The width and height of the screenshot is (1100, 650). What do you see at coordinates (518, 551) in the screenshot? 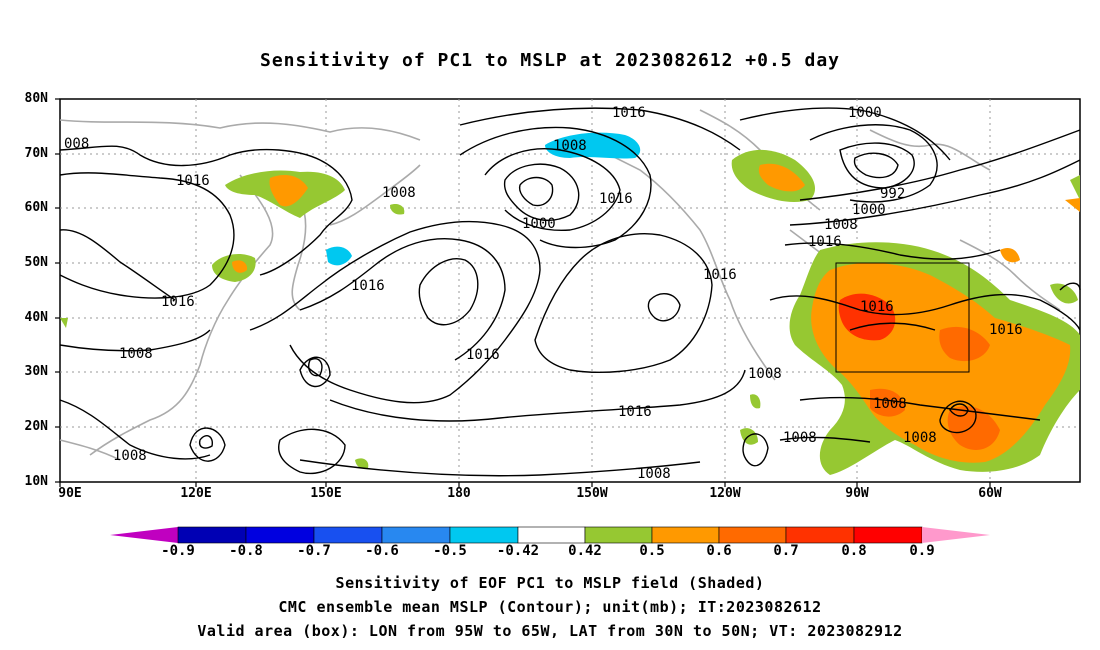
I see `colorbar-label: -0.42` at bounding box center [518, 551].